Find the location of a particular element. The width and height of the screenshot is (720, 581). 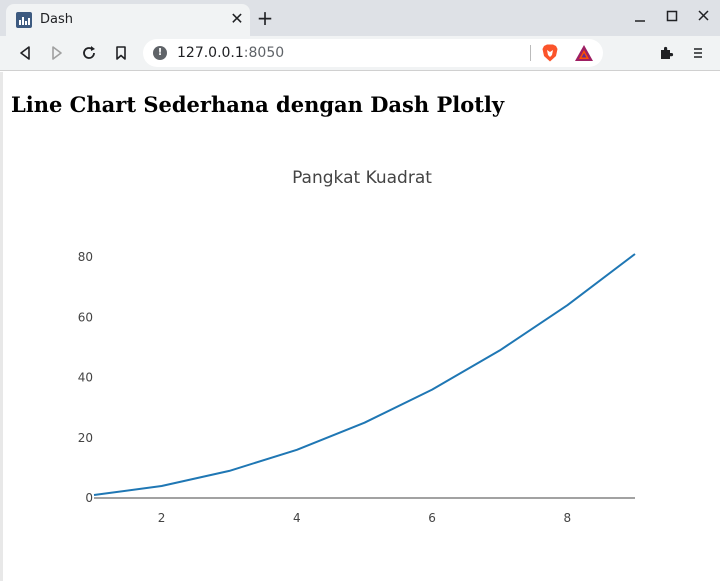

minimize-icon is located at coordinates (640, 21).